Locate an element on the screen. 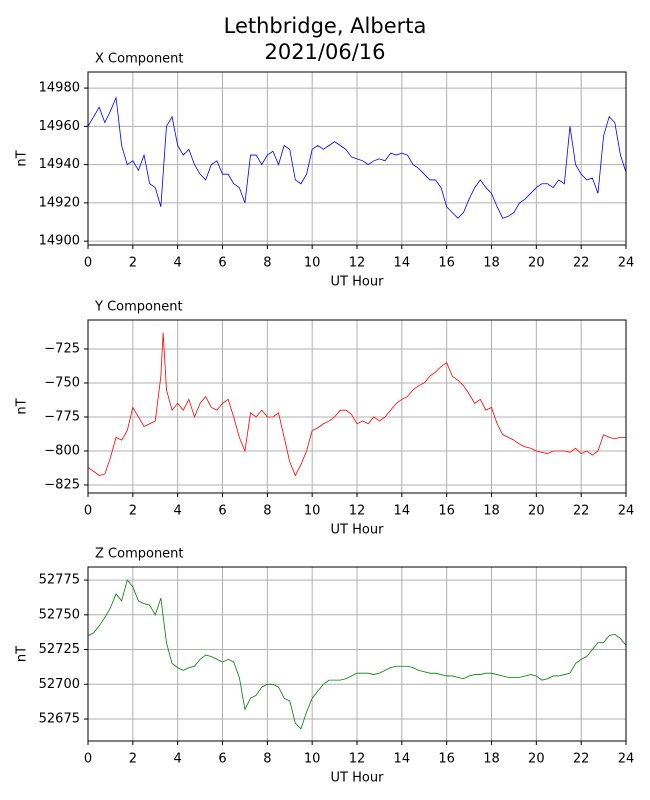 The width and height of the screenshot is (650, 800). data-line is located at coordinates (357, 157).